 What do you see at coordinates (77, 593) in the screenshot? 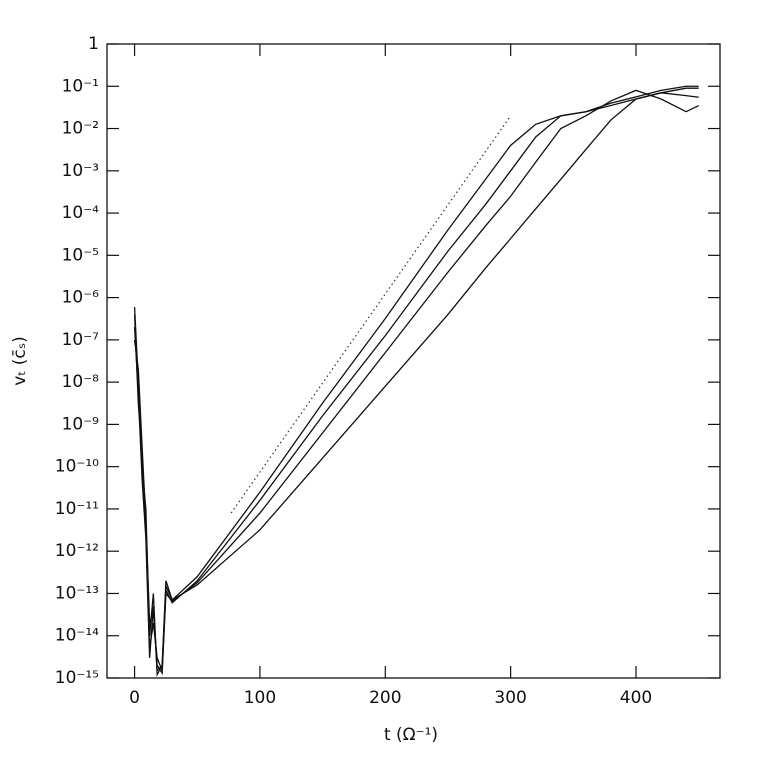
I see `y-tick-label: 10⁻¹³` at bounding box center [77, 593].